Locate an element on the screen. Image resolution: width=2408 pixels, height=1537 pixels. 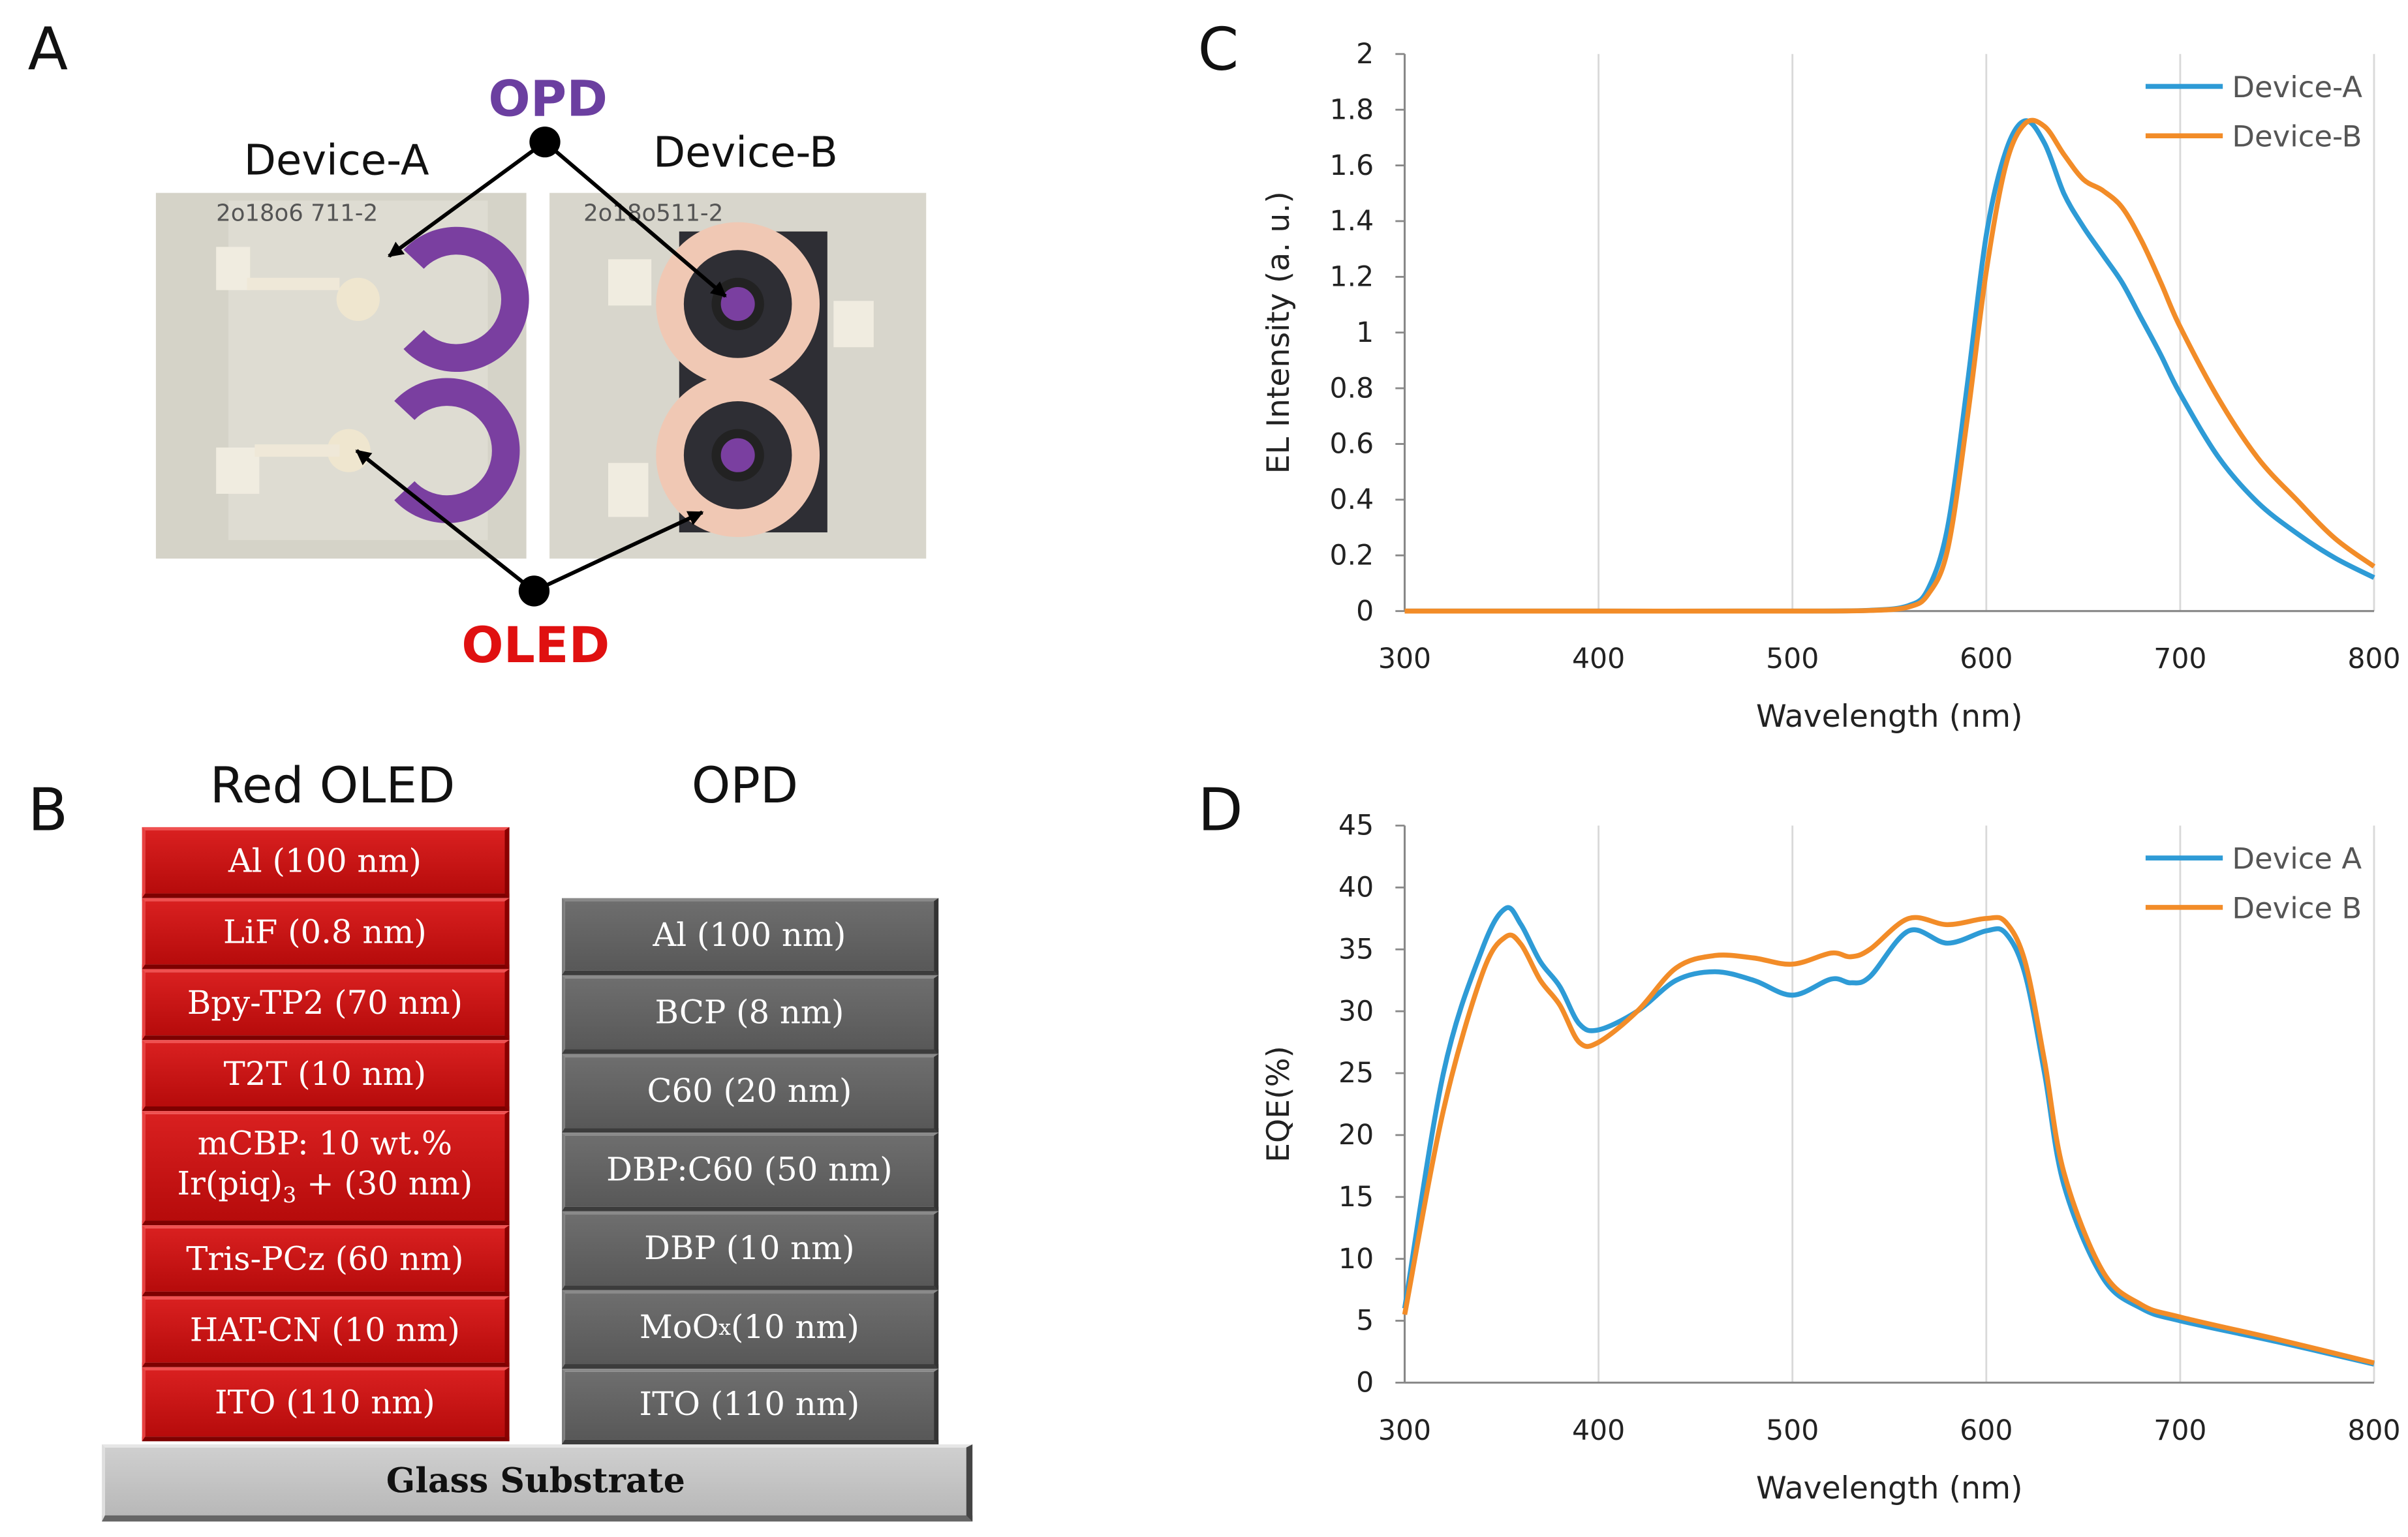
opd-label: OPD is located at coordinates (548, 99).